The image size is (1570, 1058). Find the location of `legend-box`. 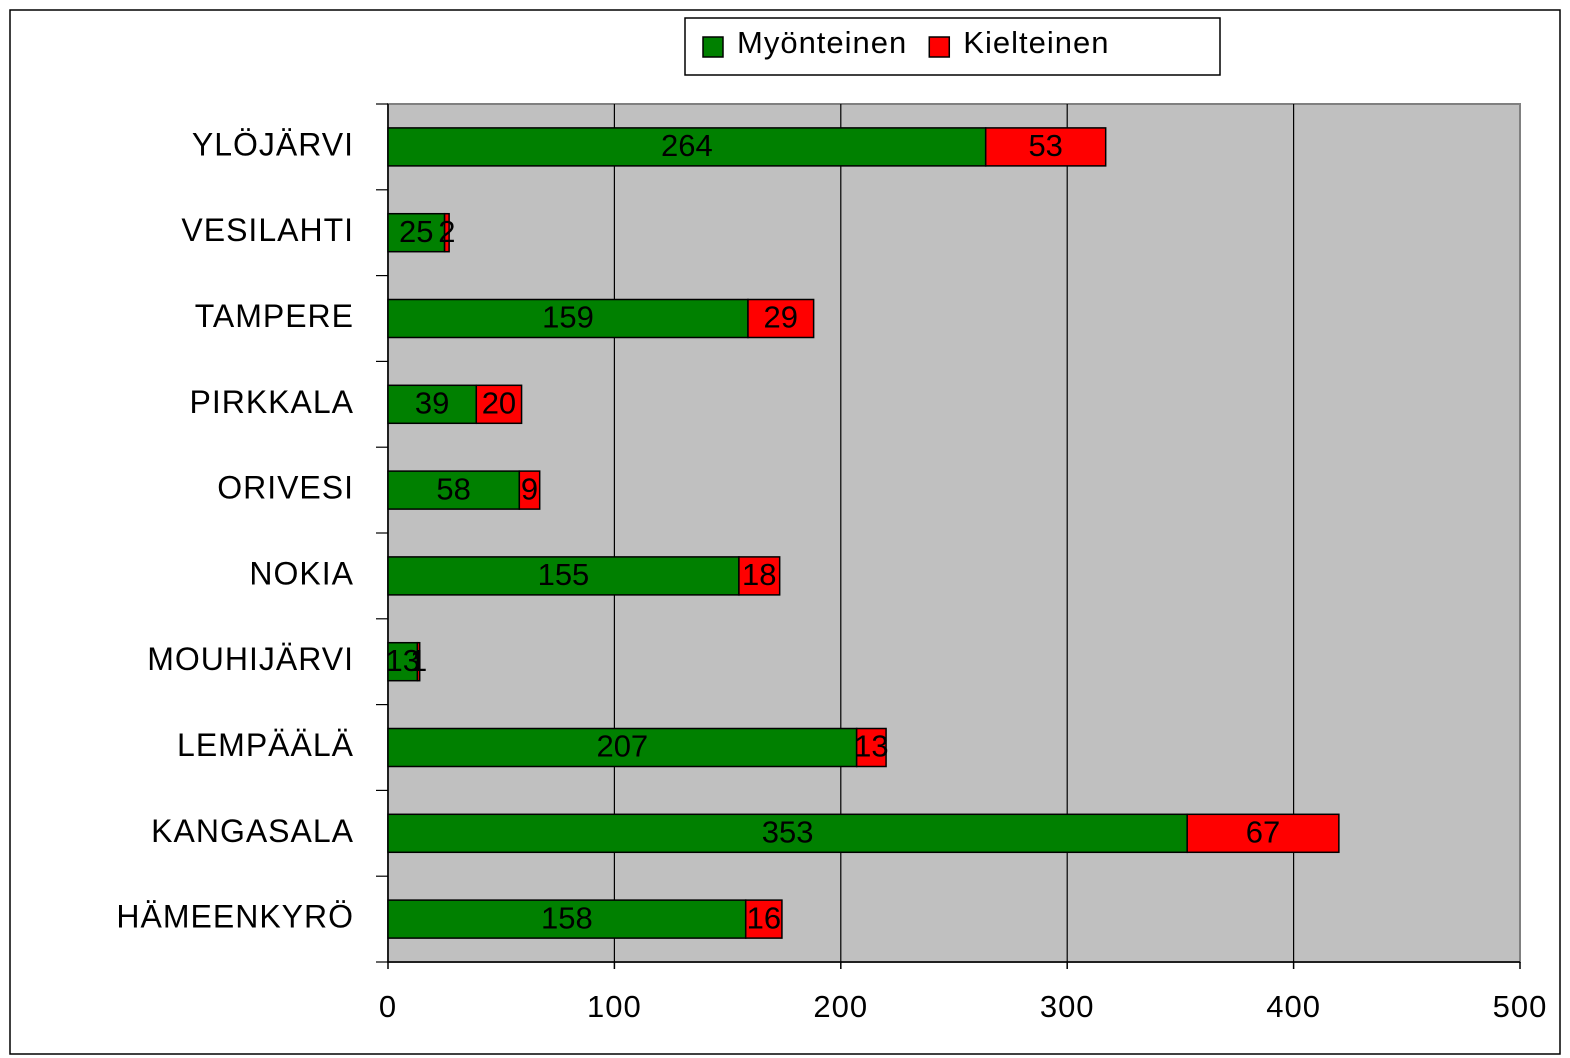

legend-box is located at coordinates (952, 46).